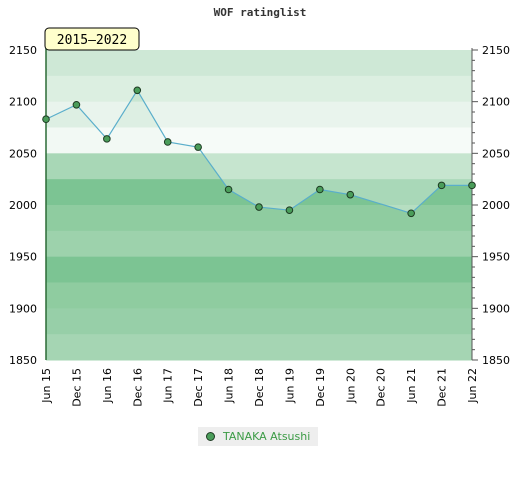 The image size is (520, 480). What do you see at coordinates (381, 387) in the screenshot?
I see `x-tick-label: Dec 20` at bounding box center [381, 387].